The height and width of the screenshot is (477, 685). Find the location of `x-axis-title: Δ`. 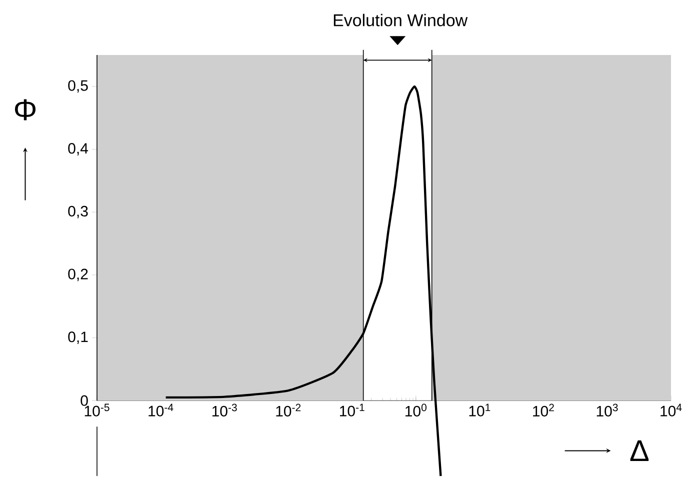

x-axis-title: Δ is located at coordinates (639, 451).